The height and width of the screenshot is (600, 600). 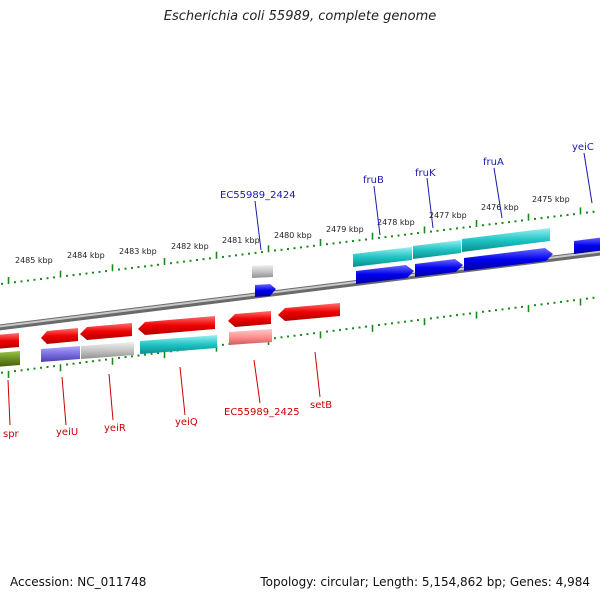 What do you see at coordinates (138, 251) in the screenshot?
I see `scale-label: 2483 kbp` at bounding box center [138, 251].